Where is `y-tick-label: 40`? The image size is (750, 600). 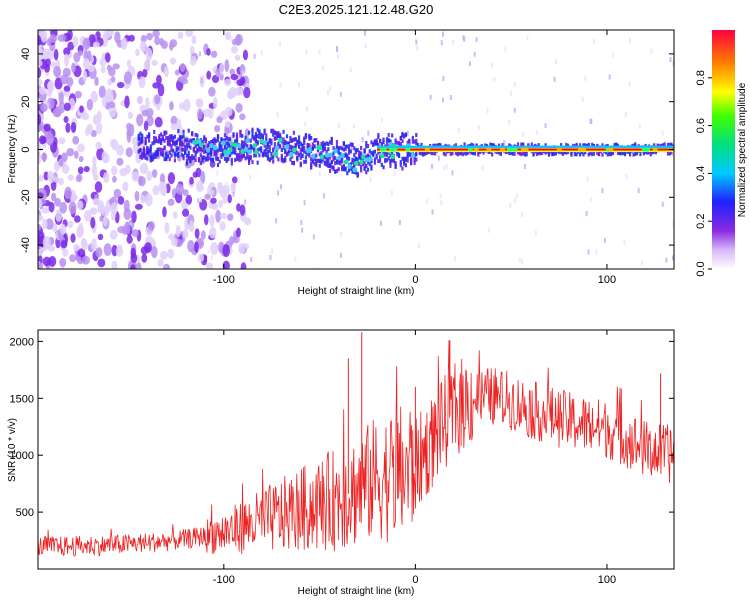
y-tick-label: 40 is located at coordinates (26, 54).